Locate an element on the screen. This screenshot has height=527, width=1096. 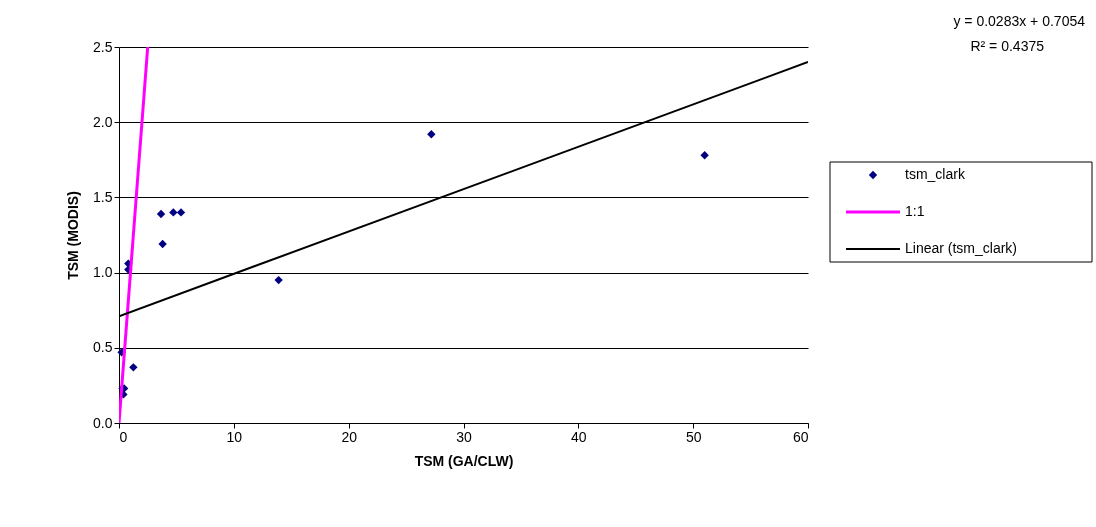
y-tick-label: 1.5 is located at coordinates (103, 196).